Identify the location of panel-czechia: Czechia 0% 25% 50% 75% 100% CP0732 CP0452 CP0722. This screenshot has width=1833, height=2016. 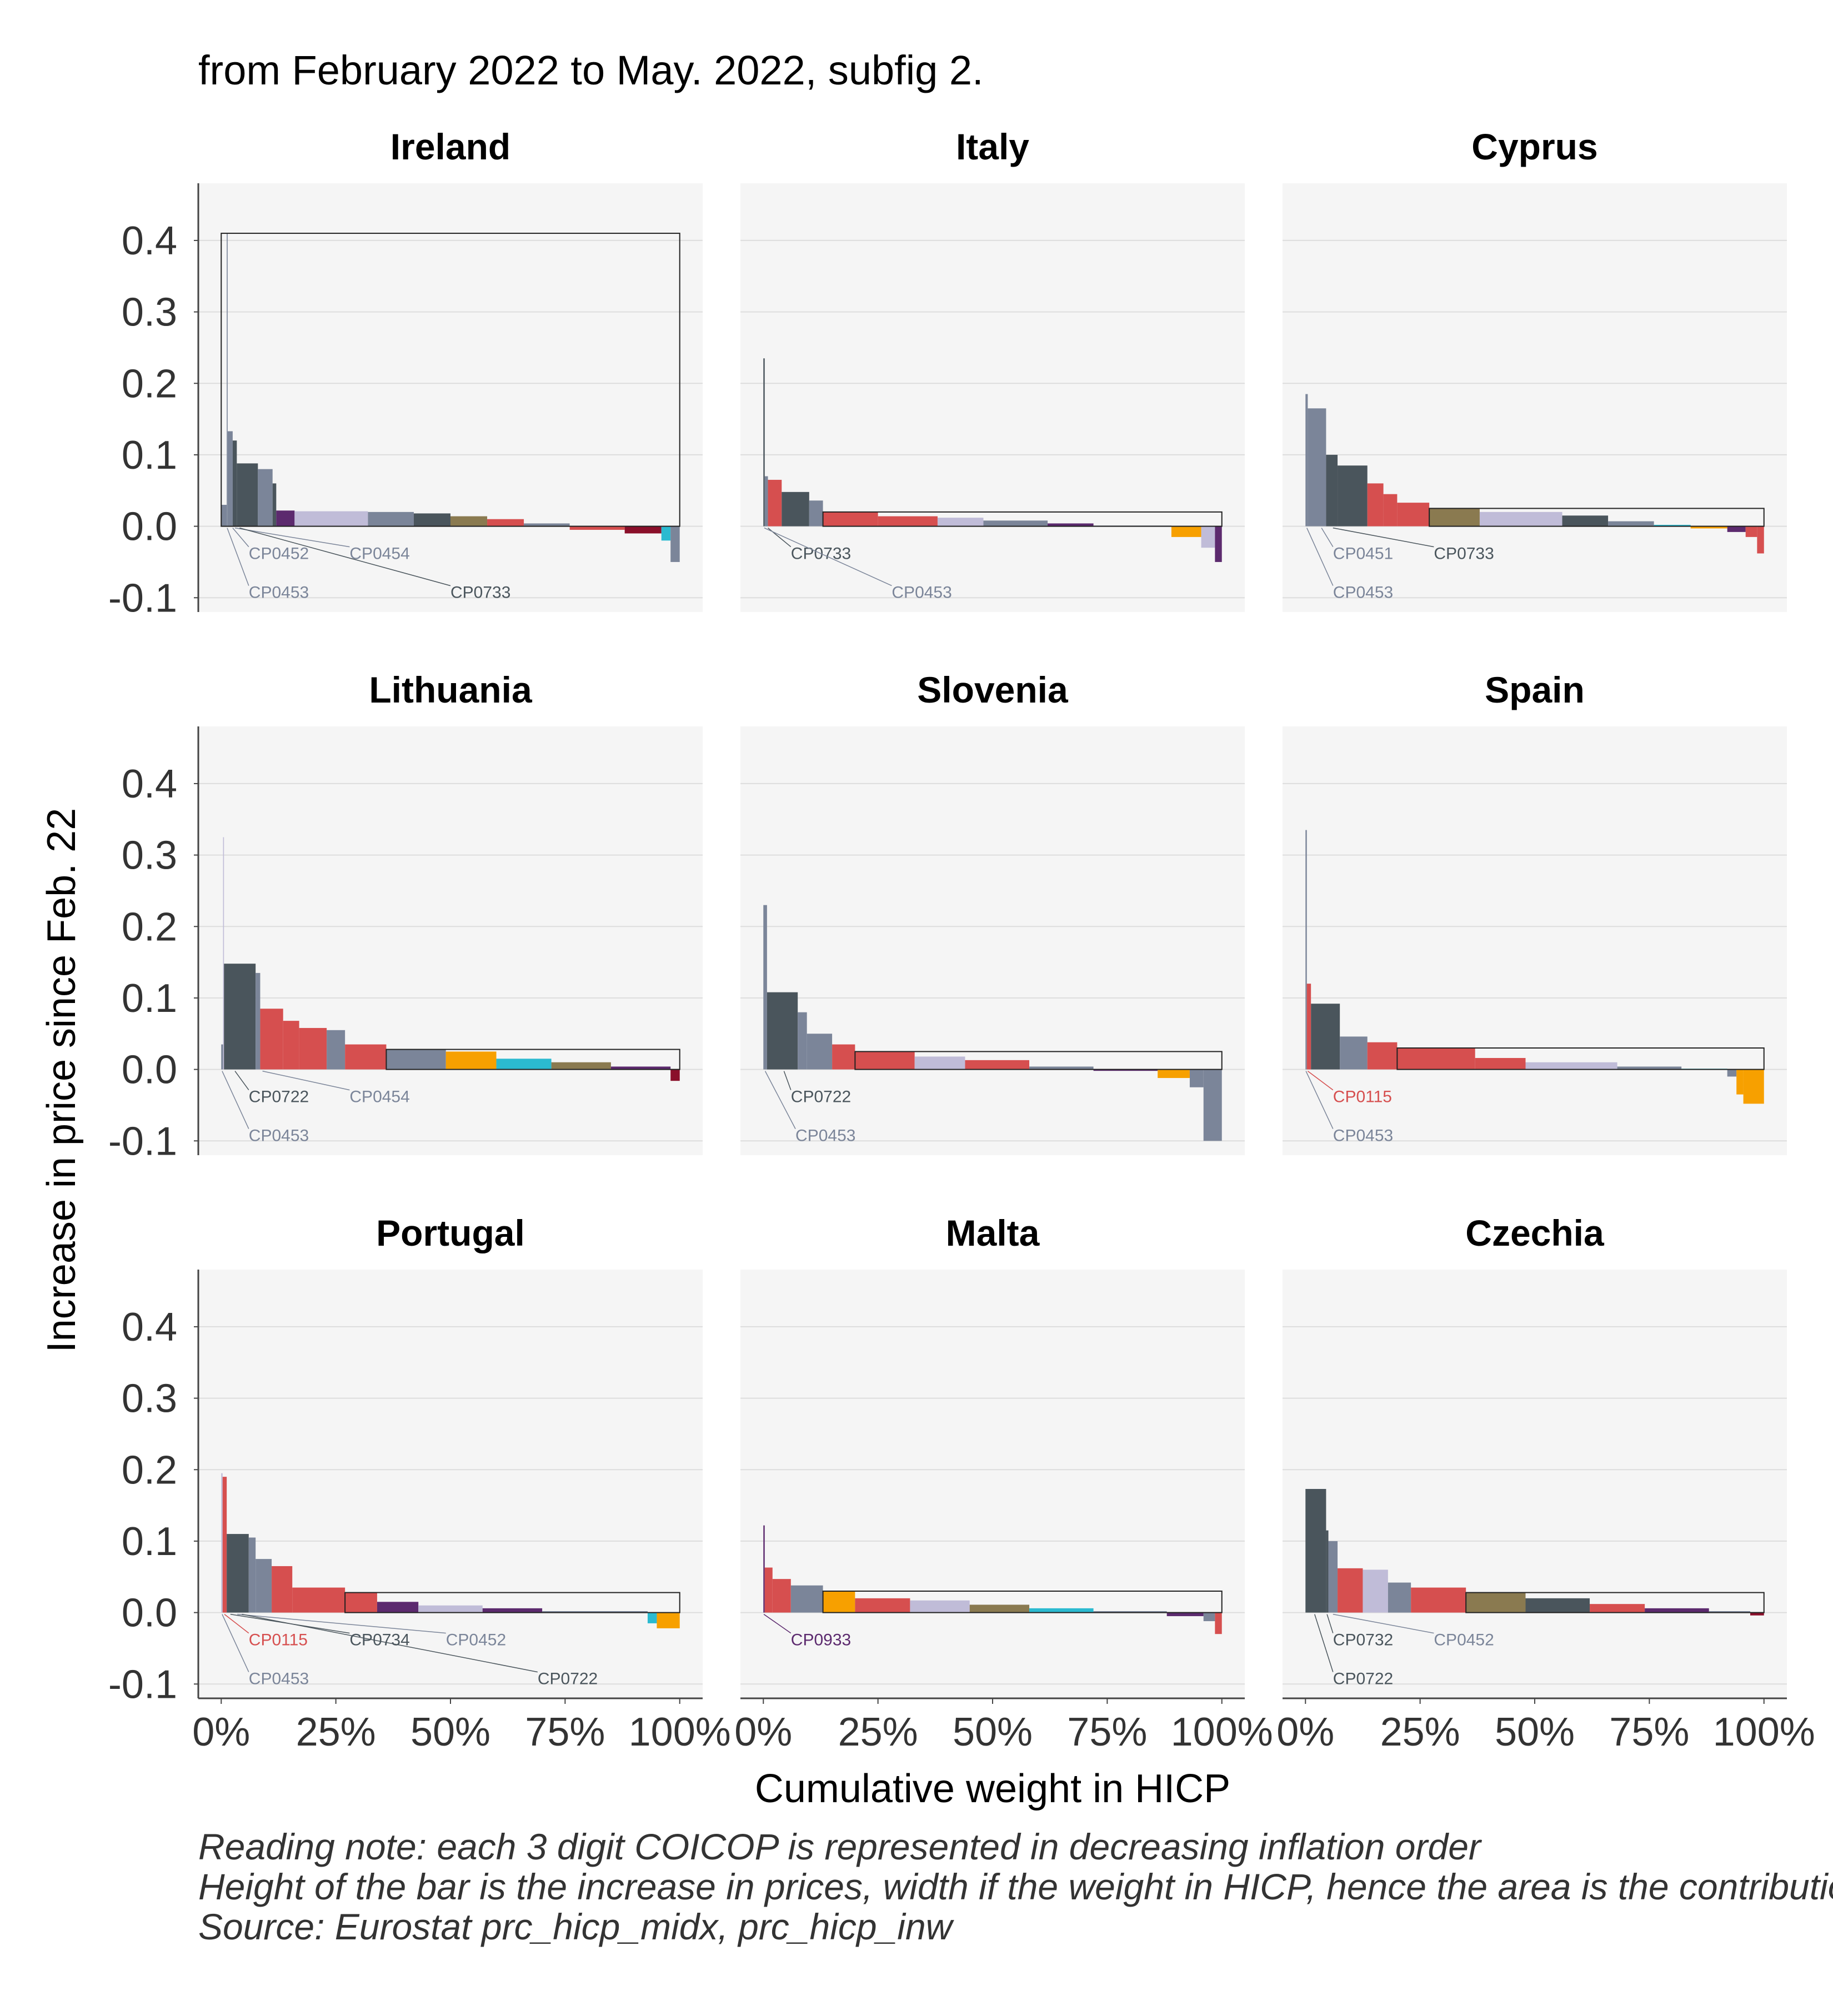
(1545, 1483).